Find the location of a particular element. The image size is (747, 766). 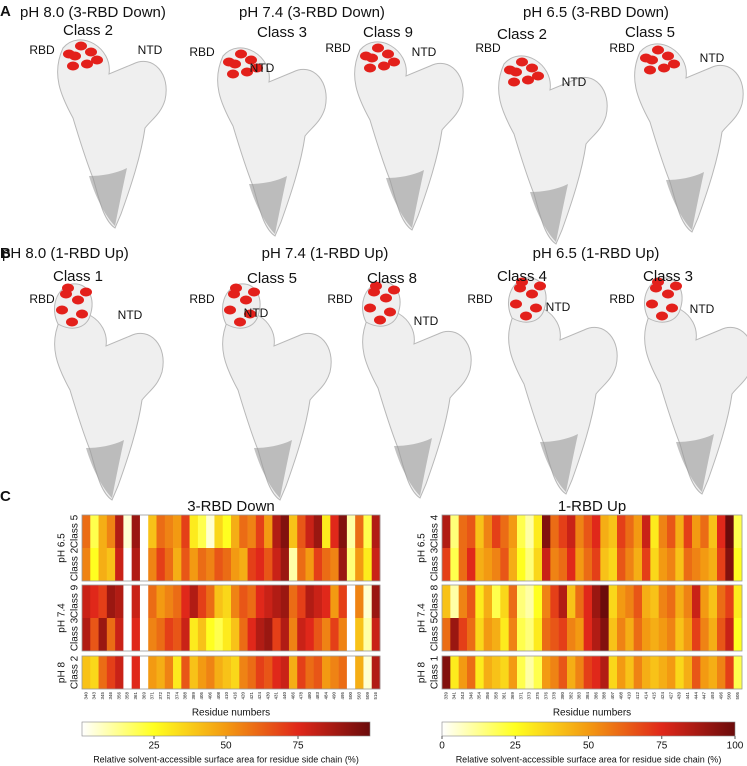

group-label: pH 8 is located at coordinates (62, 673).